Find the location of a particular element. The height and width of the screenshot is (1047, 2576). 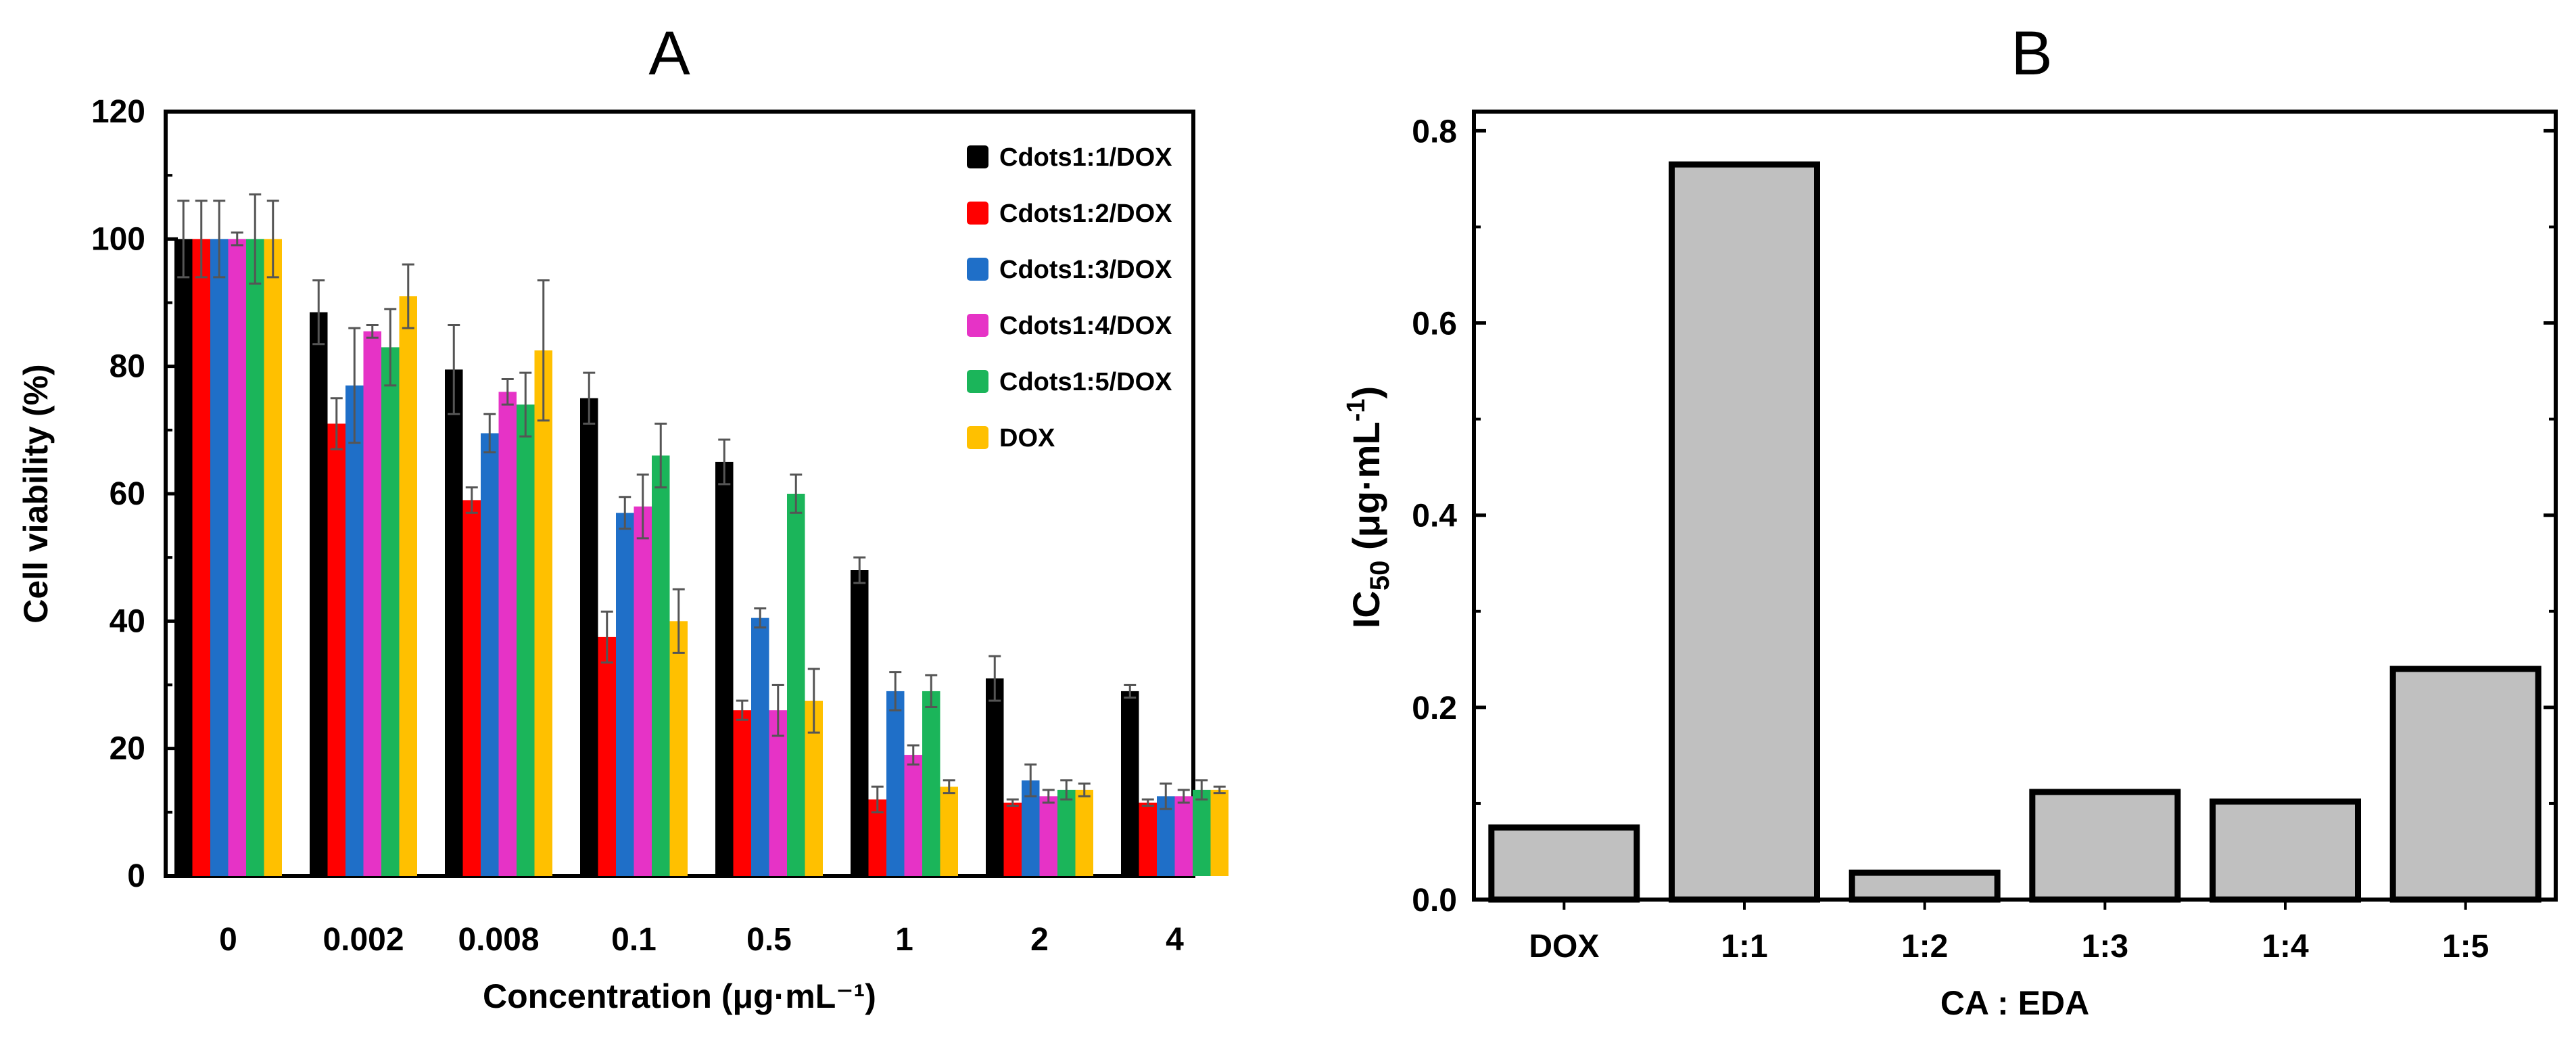

x-tick-label: 1:4 is located at coordinates (2285, 946).